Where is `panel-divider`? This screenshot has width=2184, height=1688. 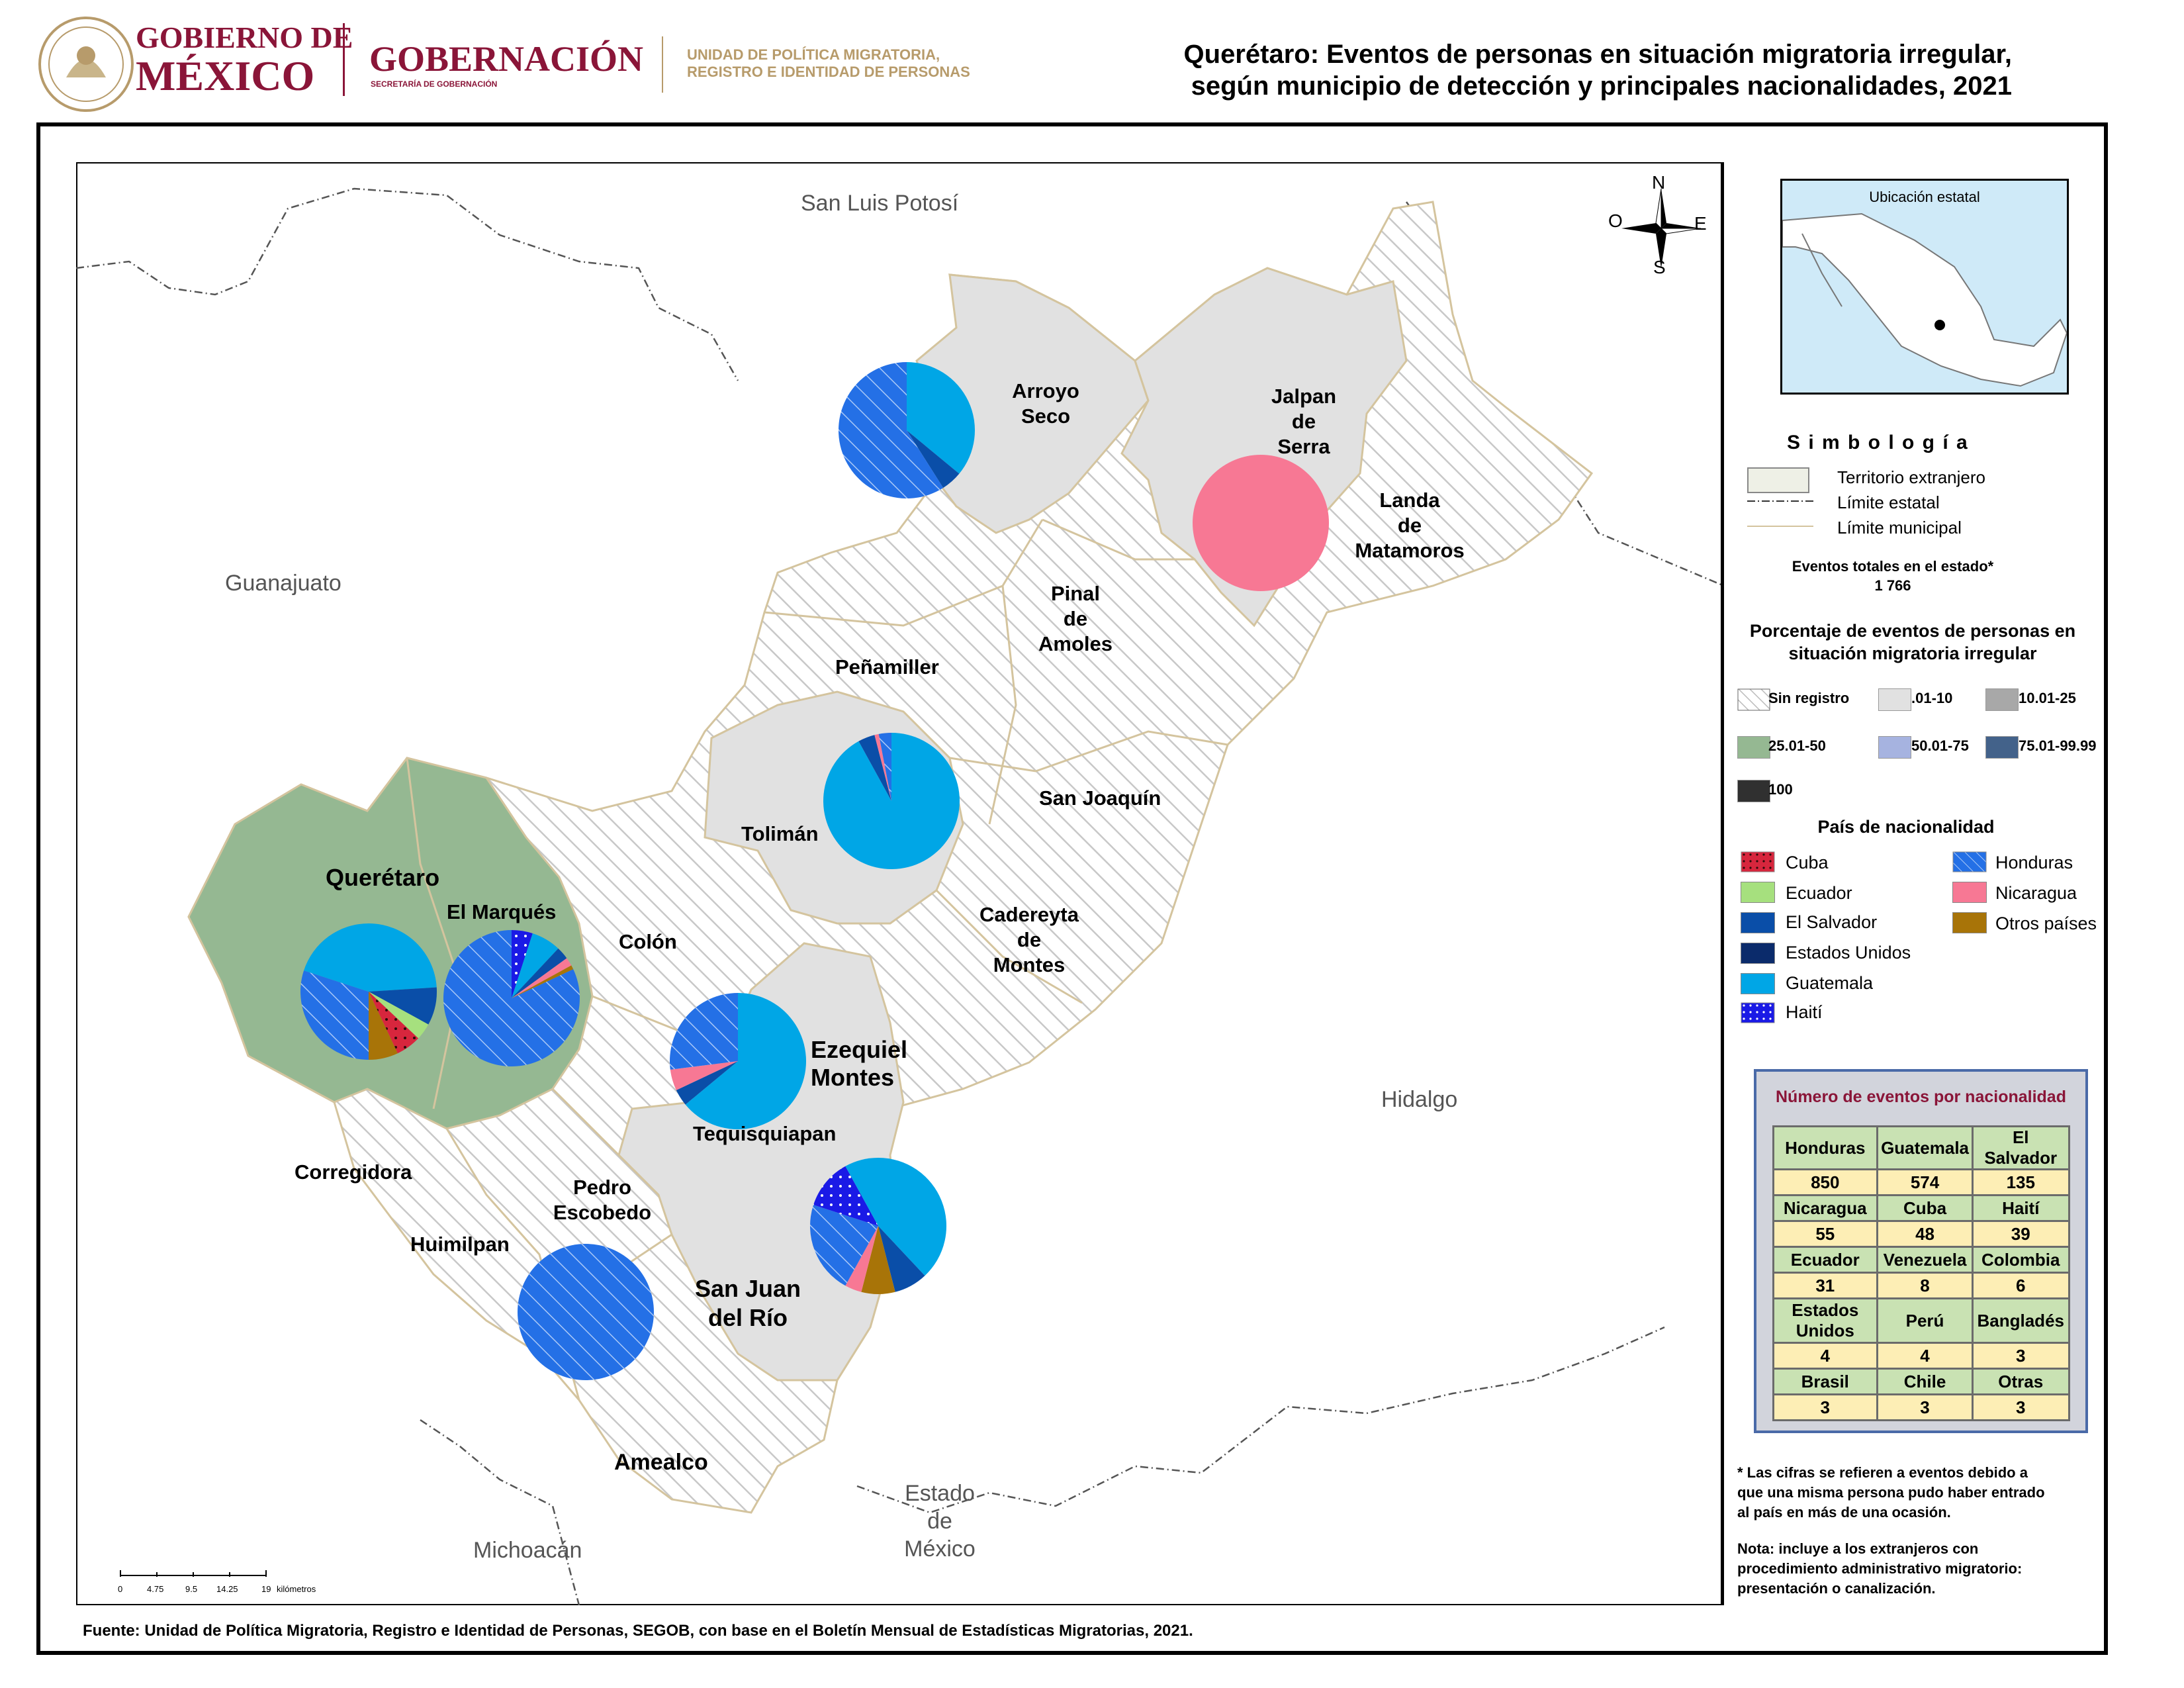 panel-divider is located at coordinates (1722, 883).